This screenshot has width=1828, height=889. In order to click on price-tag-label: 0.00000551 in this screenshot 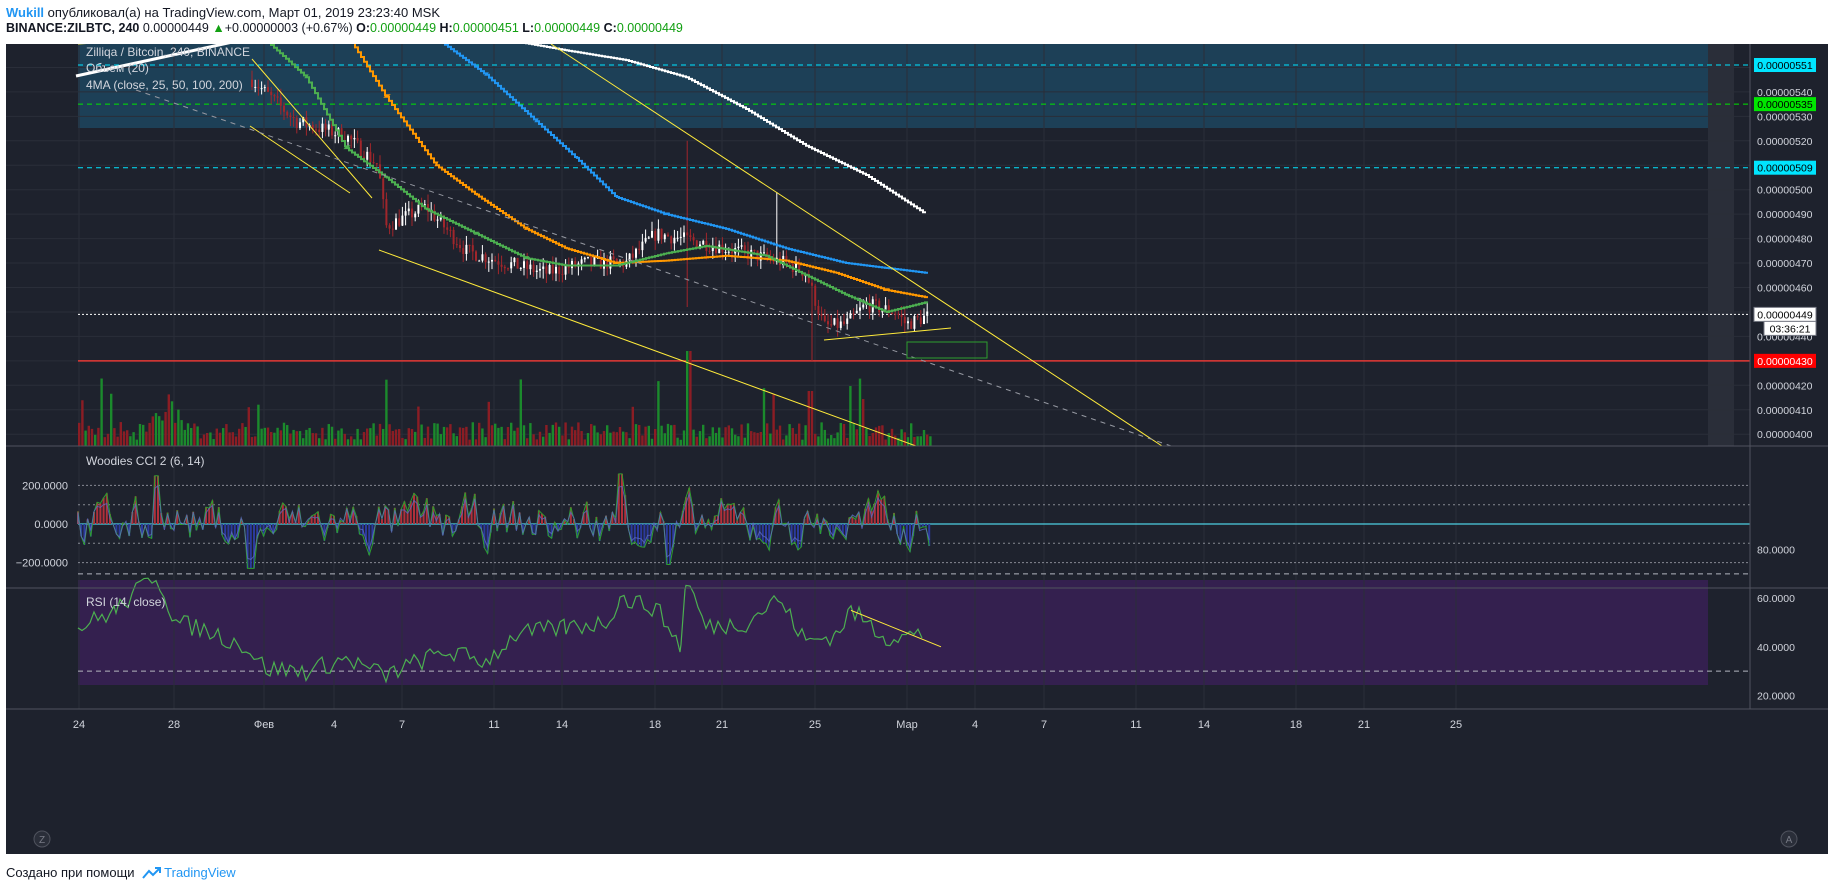, I will do `click(1785, 66)`.